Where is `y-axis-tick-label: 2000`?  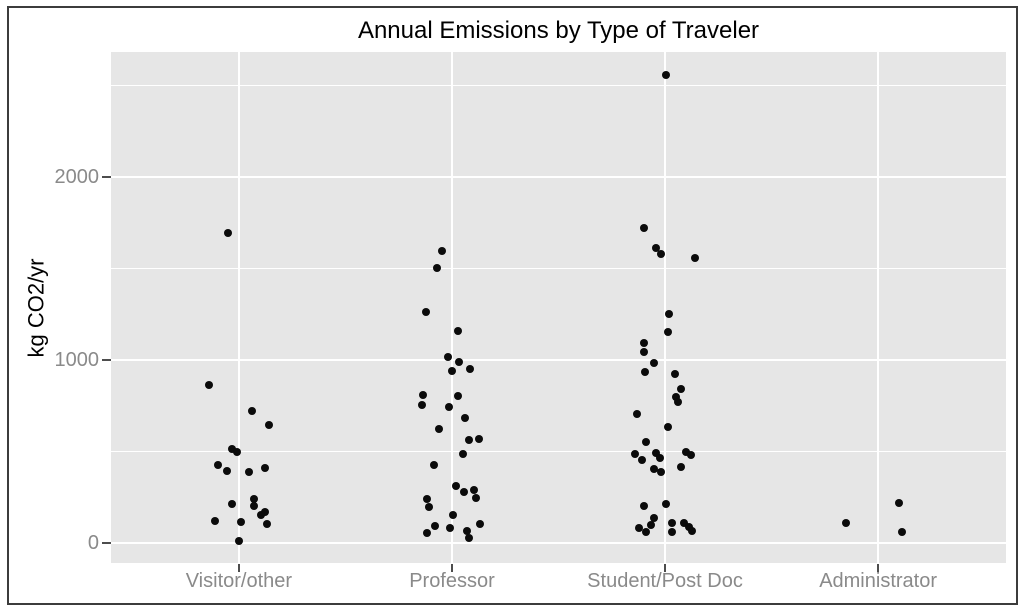
y-axis-tick-label: 2000 is located at coordinates (77, 176).